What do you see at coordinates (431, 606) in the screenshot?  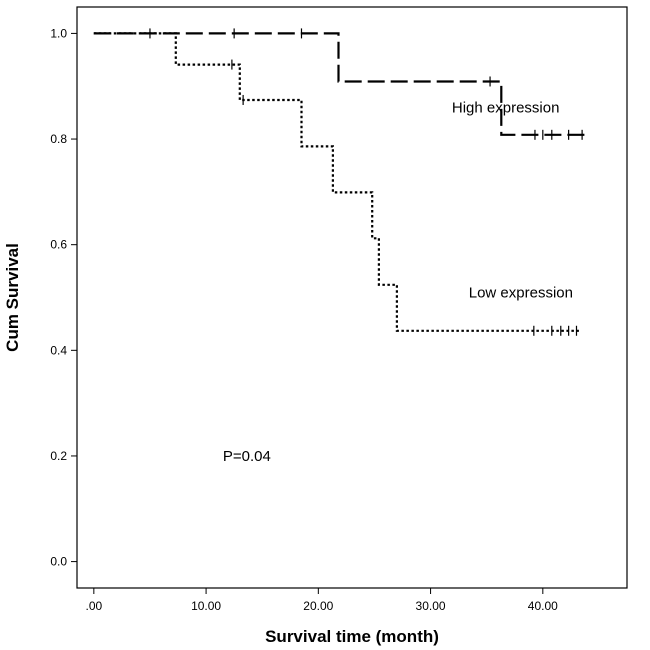 I see `x-tick-label: 30.00` at bounding box center [431, 606].